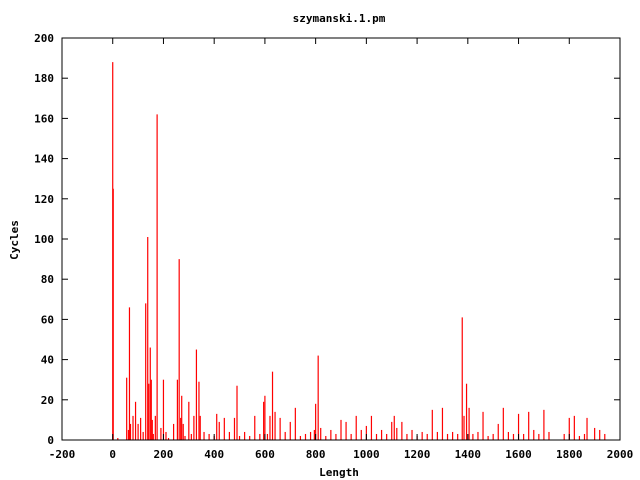 This screenshot has height=480, width=640. I want to click on x-tick-label: 0, so click(112, 454).